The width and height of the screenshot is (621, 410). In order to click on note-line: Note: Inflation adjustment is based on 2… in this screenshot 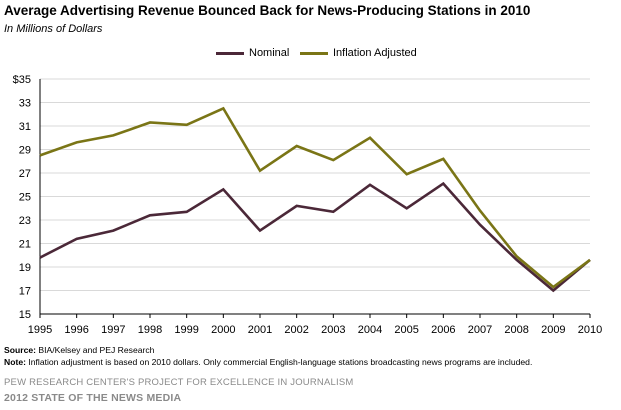, I will do `click(268, 363)`.